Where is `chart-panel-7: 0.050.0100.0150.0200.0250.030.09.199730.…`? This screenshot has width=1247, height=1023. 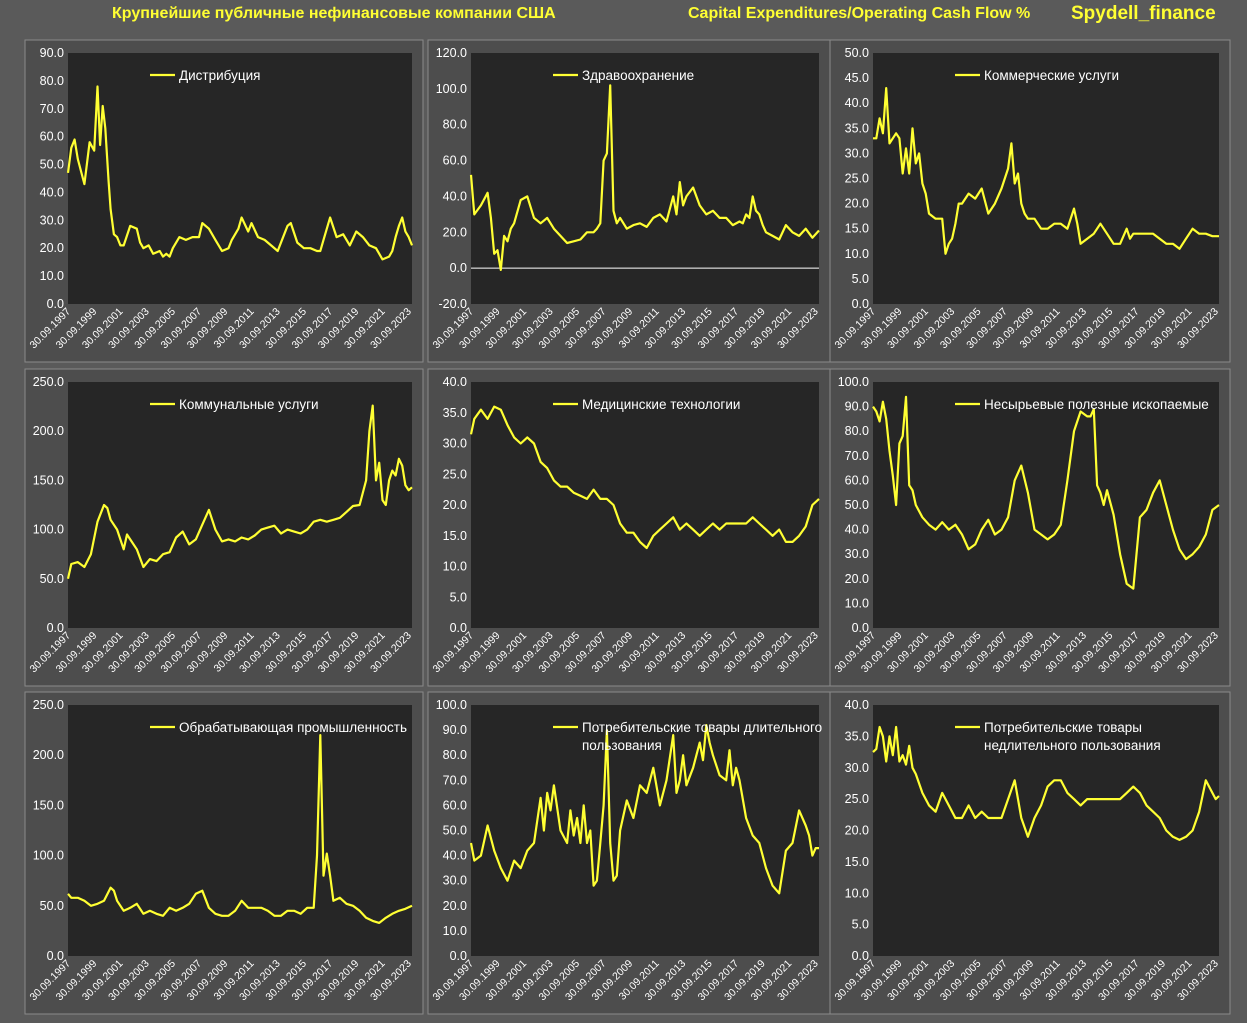
chart-panel-7: 0.050.0100.0150.0200.0250.030.09.199730.… is located at coordinates (224, 853).